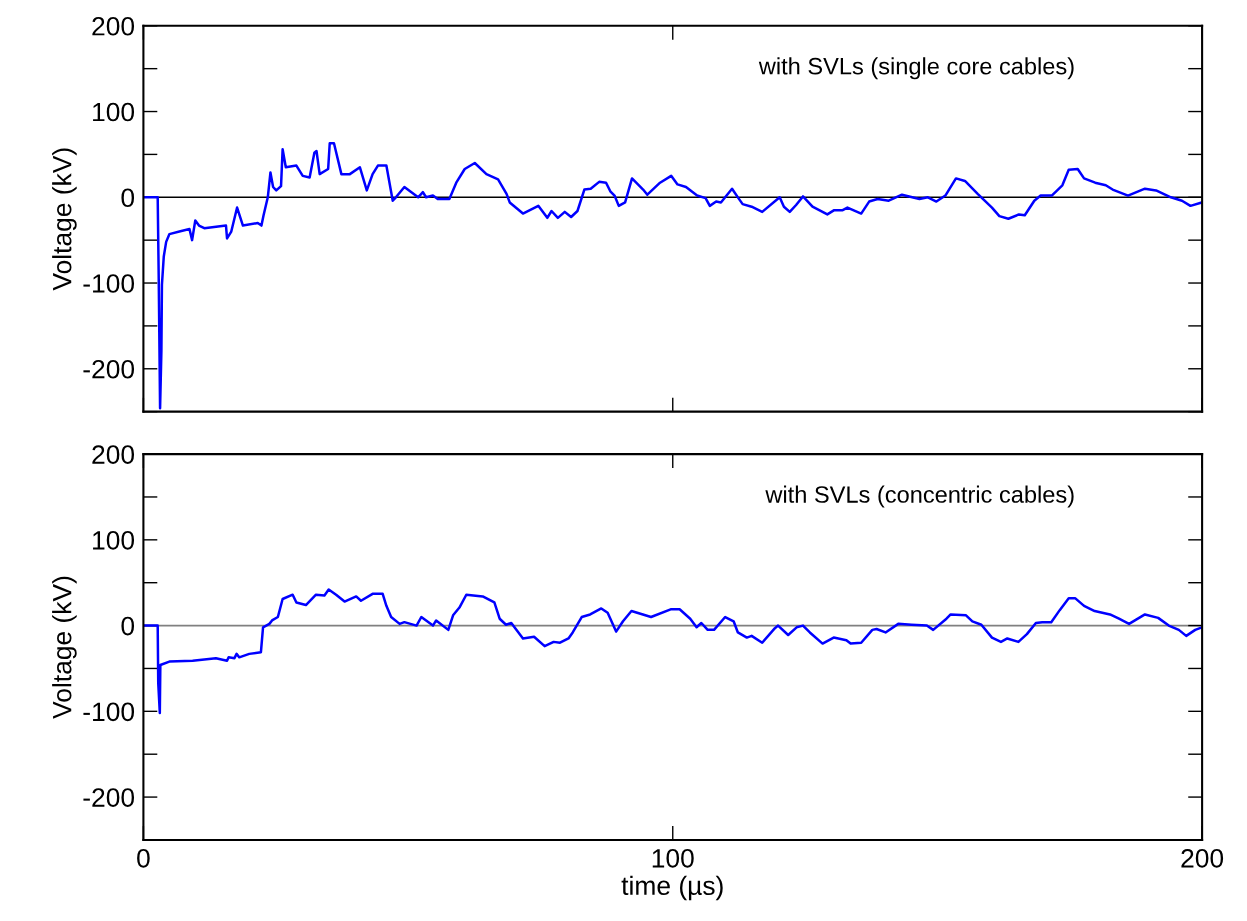 The width and height of the screenshot is (1247, 921). I want to click on annotation: with SVLs (concentric cables), so click(919, 496).